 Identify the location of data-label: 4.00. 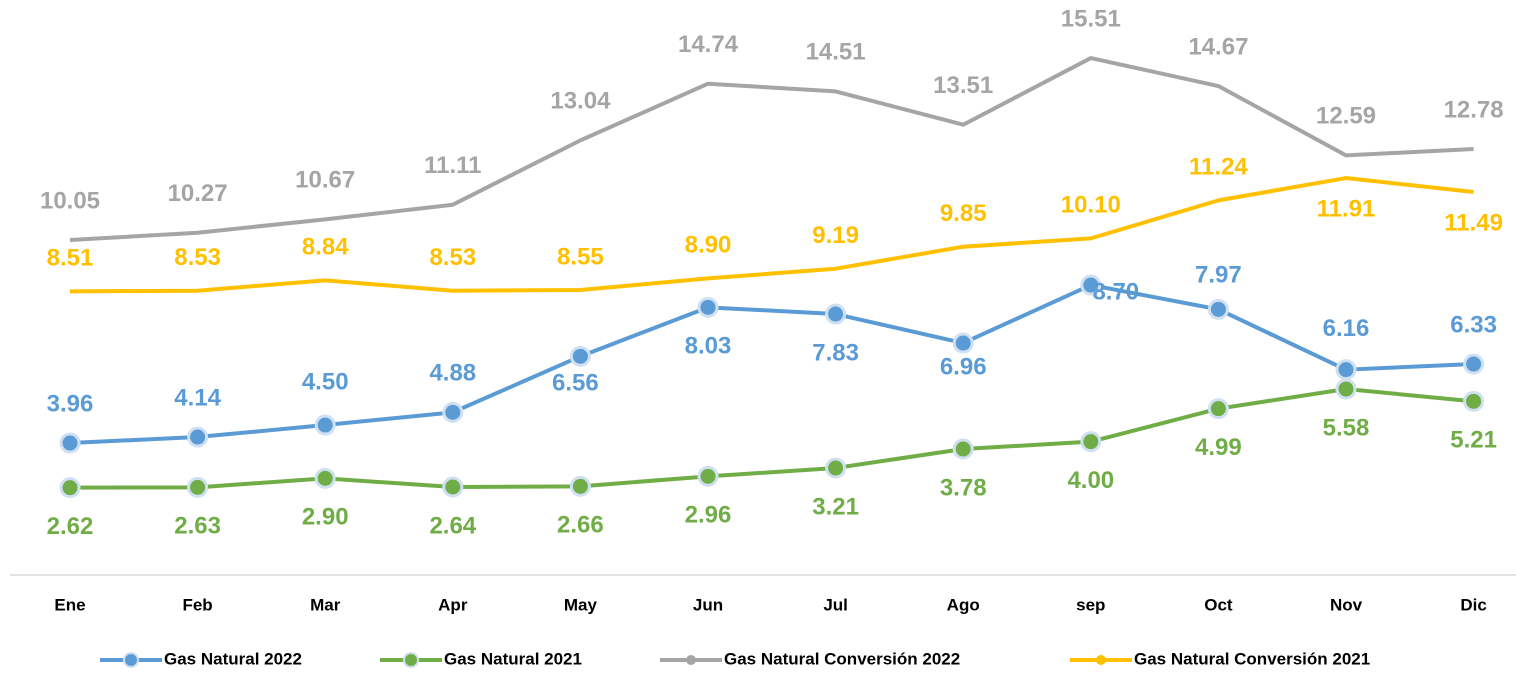
(1090, 480).